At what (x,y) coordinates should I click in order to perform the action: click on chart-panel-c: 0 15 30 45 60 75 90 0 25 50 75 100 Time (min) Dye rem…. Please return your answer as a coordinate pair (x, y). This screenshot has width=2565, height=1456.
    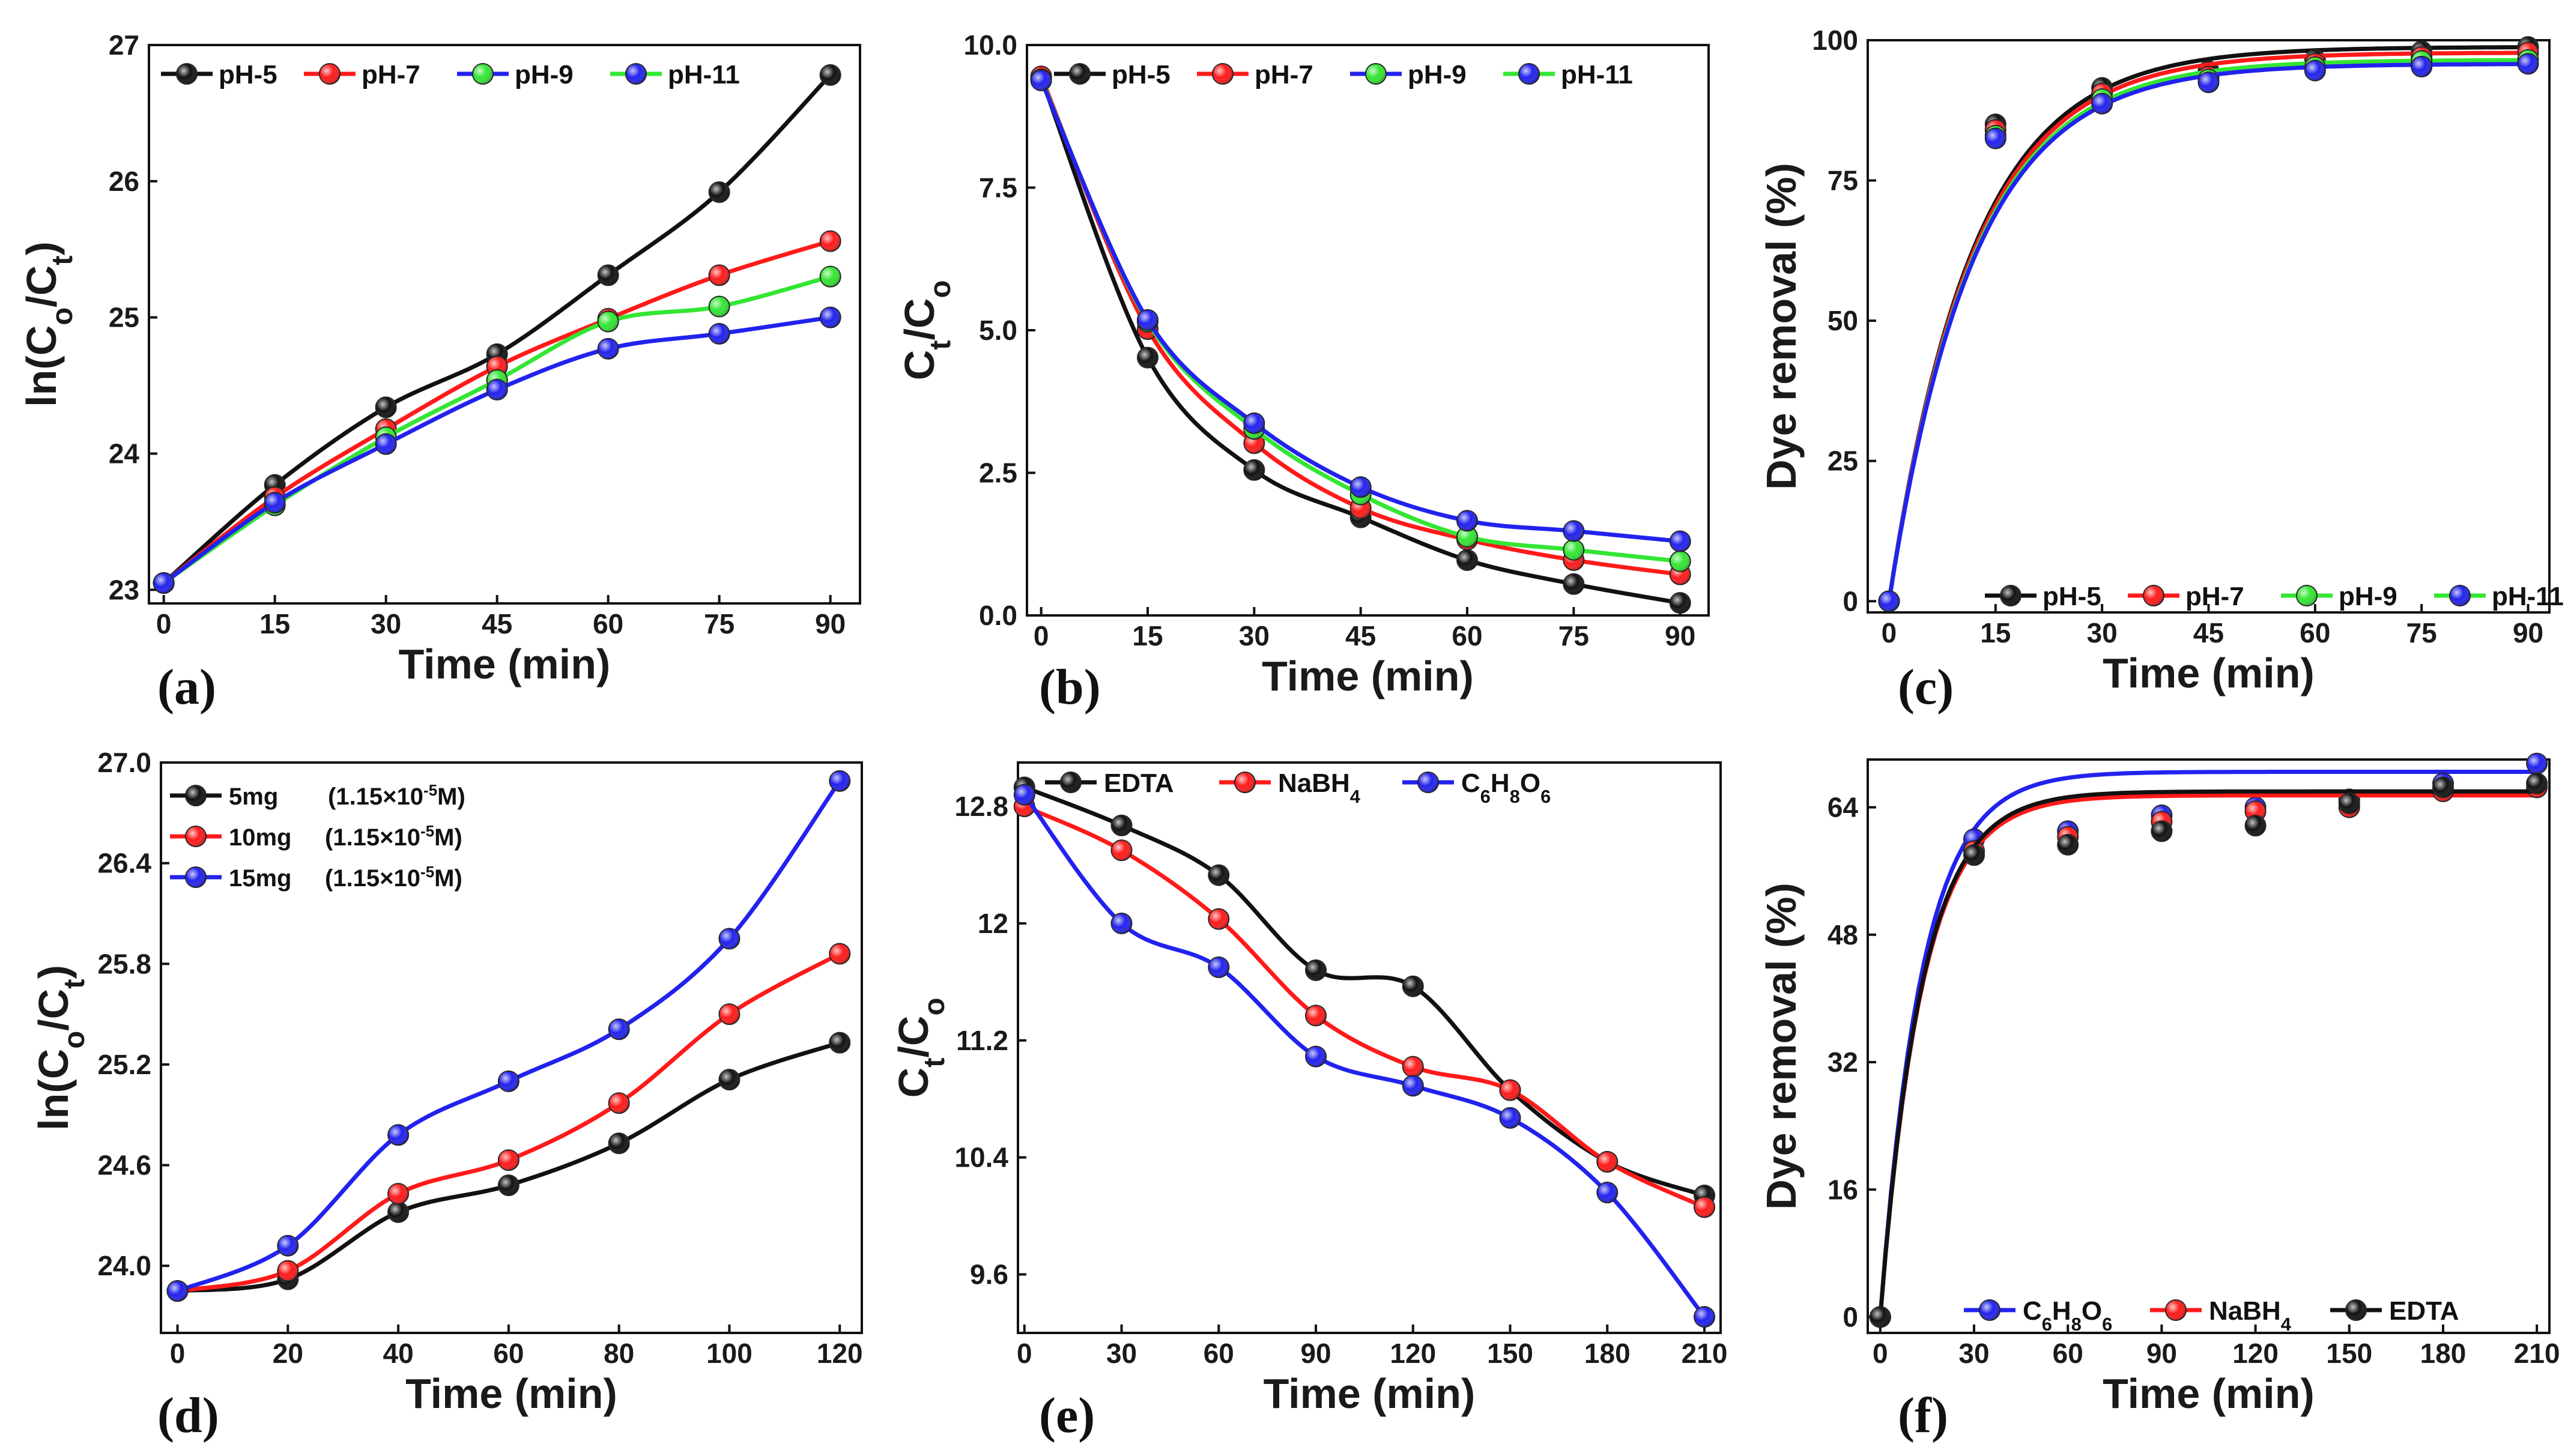
    Looking at the image, I should click on (2161, 360).